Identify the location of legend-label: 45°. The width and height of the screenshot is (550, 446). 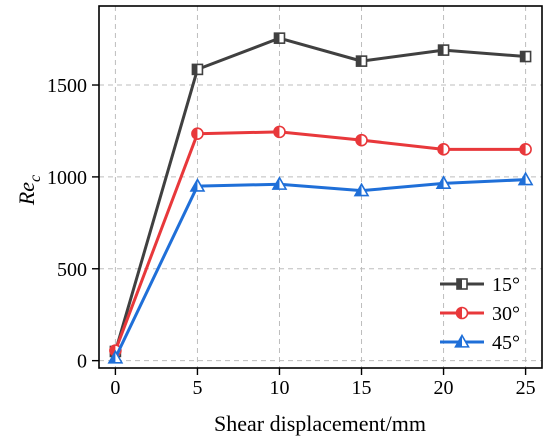
(506, 343).